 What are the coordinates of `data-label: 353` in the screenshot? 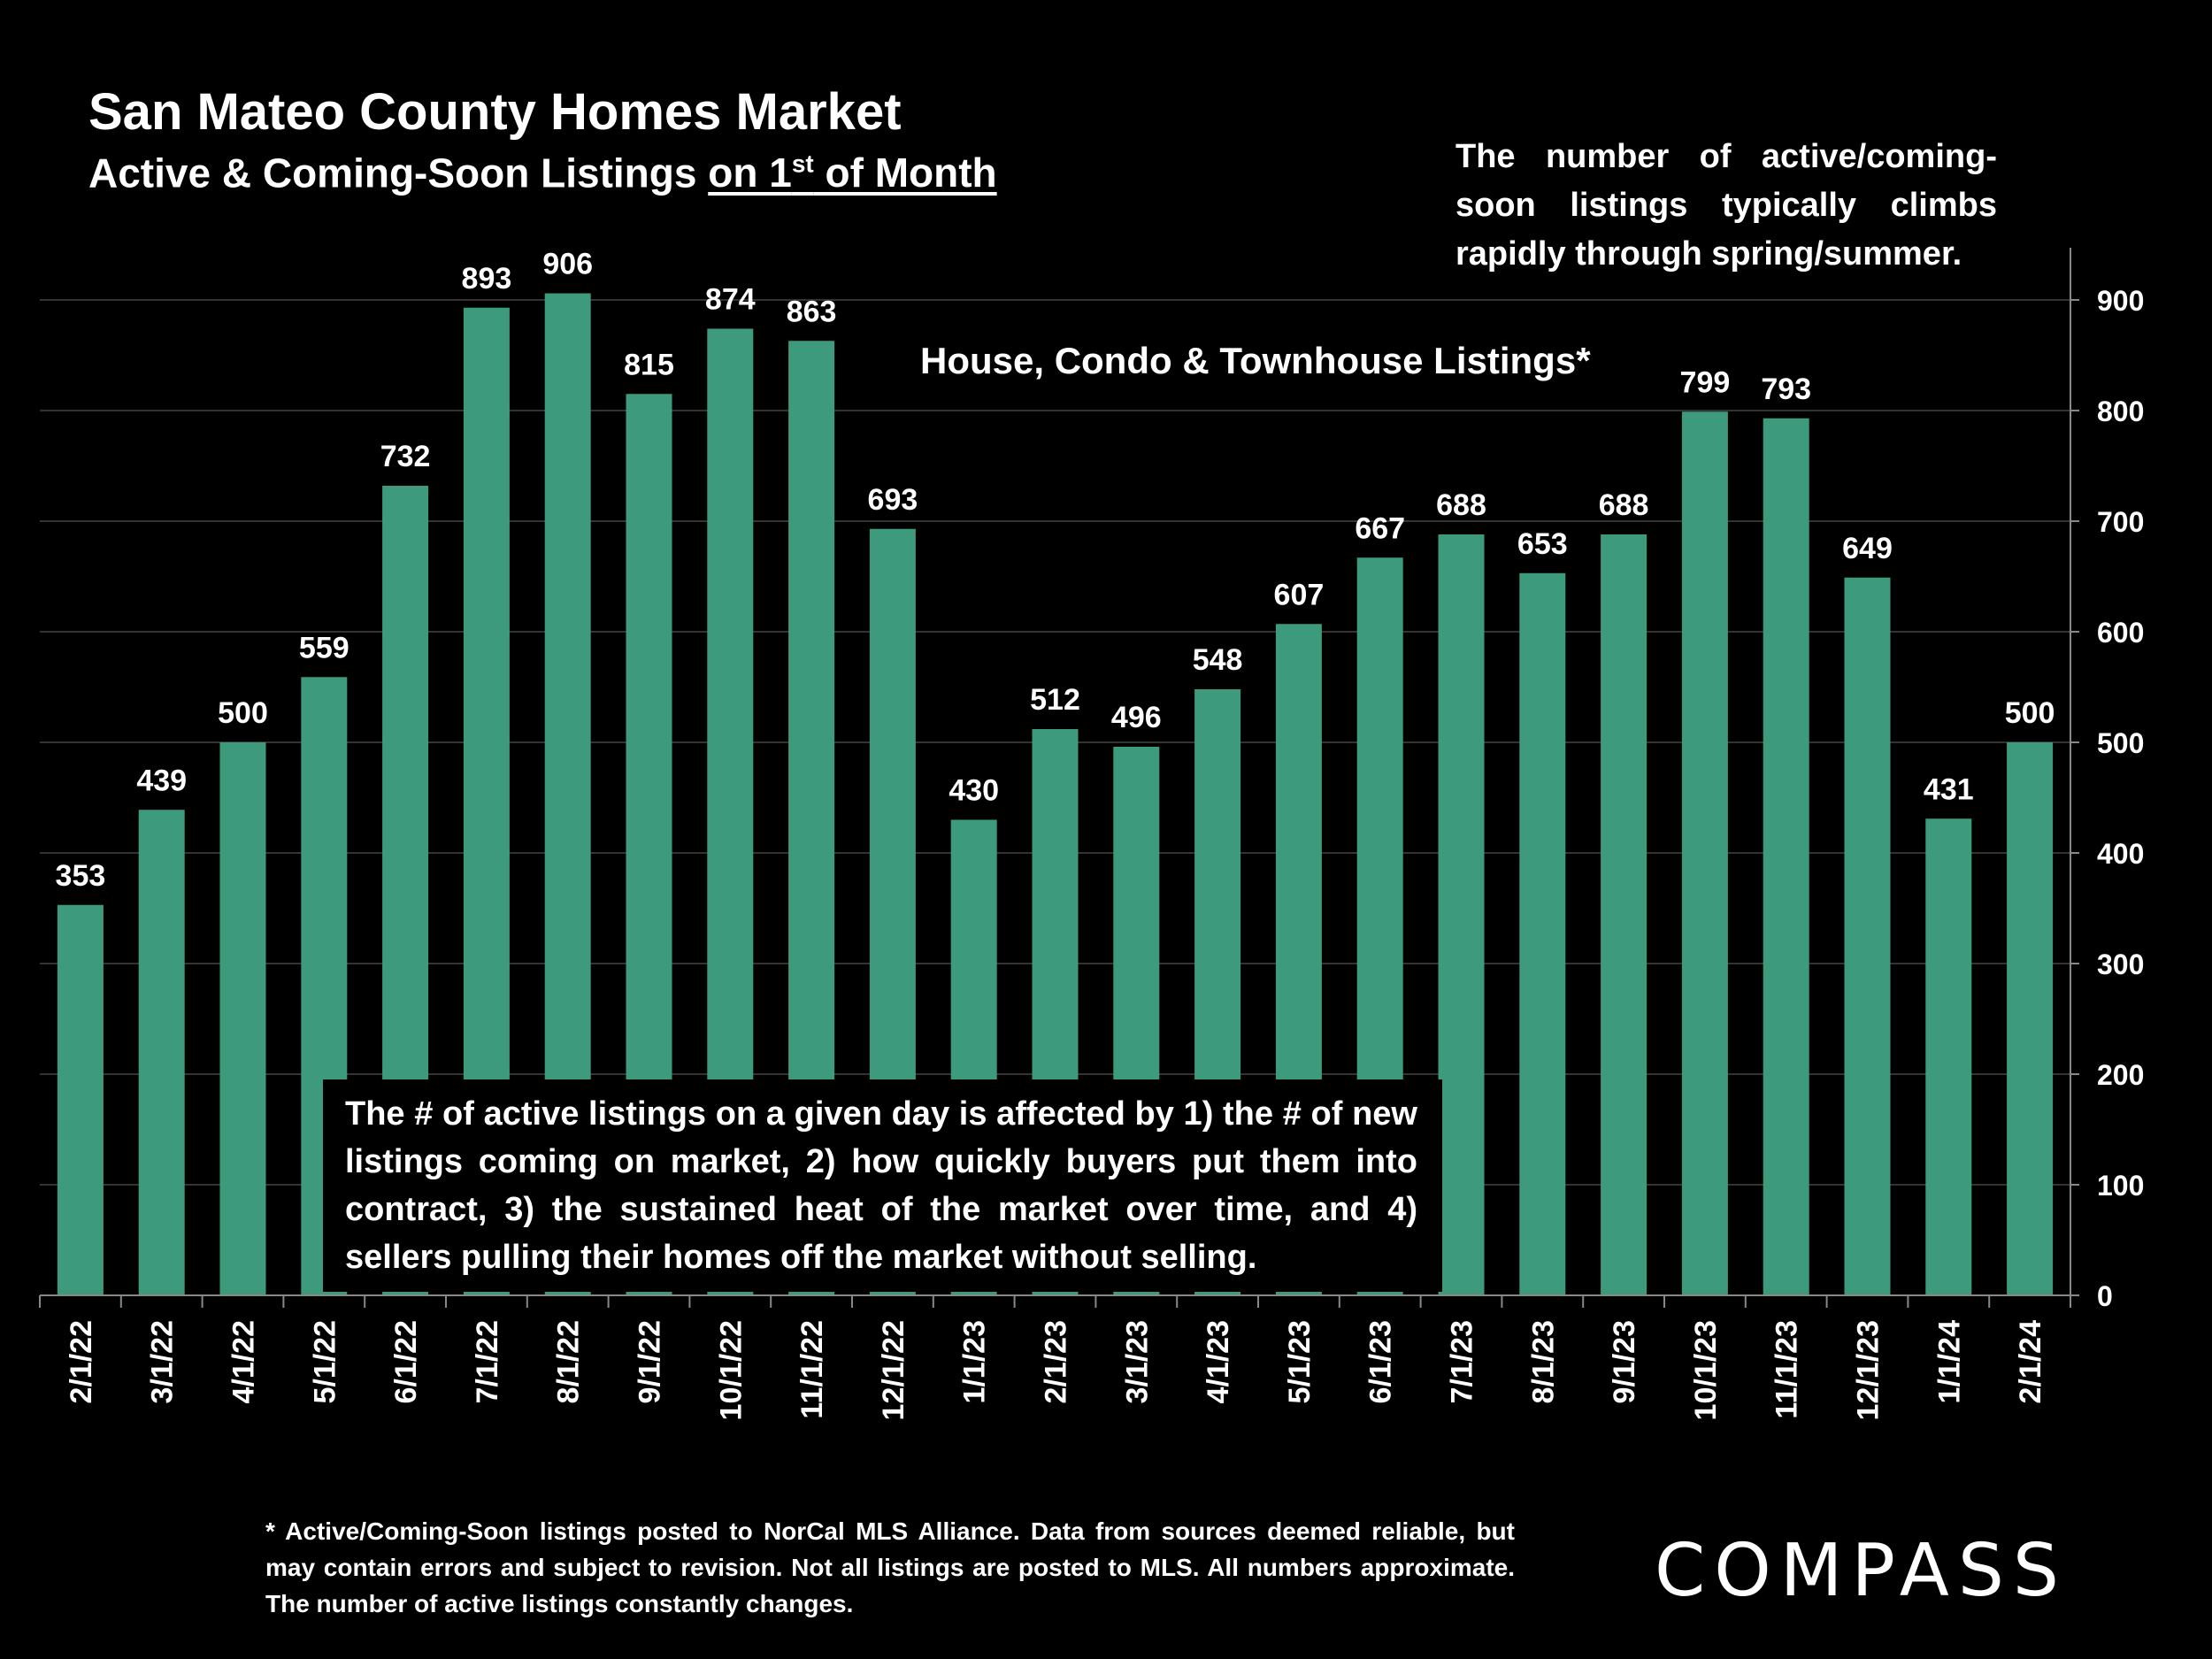 It's located at (81, 876).